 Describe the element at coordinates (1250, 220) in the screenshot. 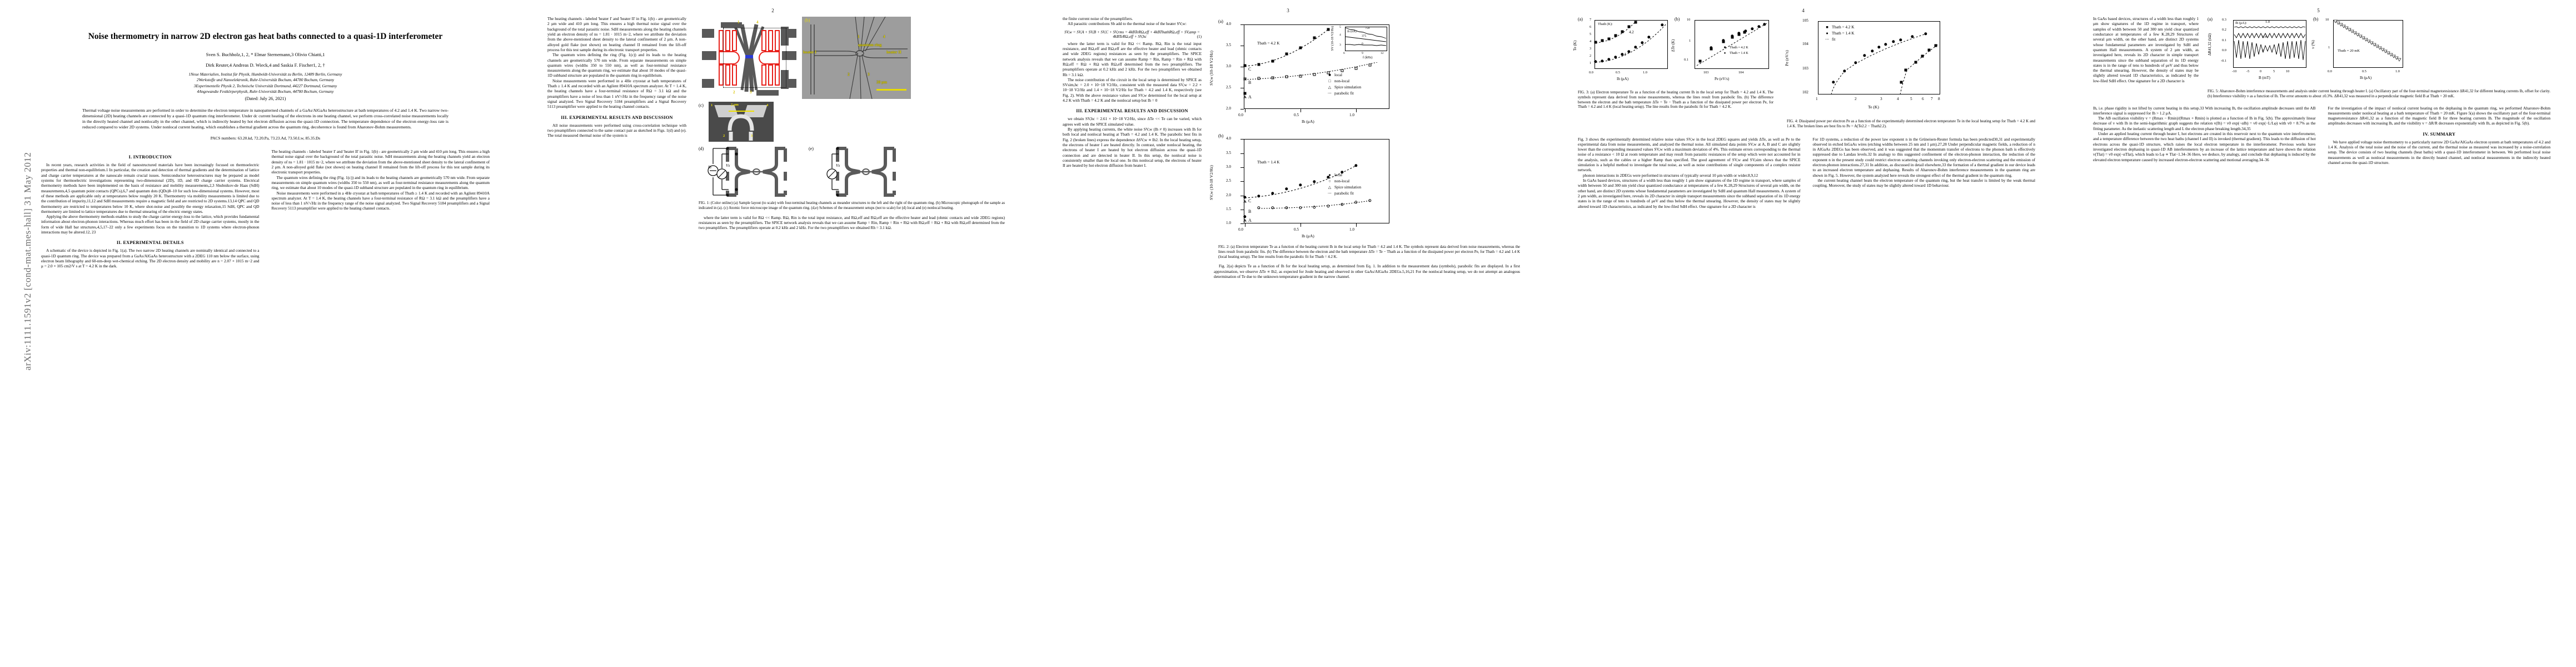

I see `point-label-a: A` at that location.